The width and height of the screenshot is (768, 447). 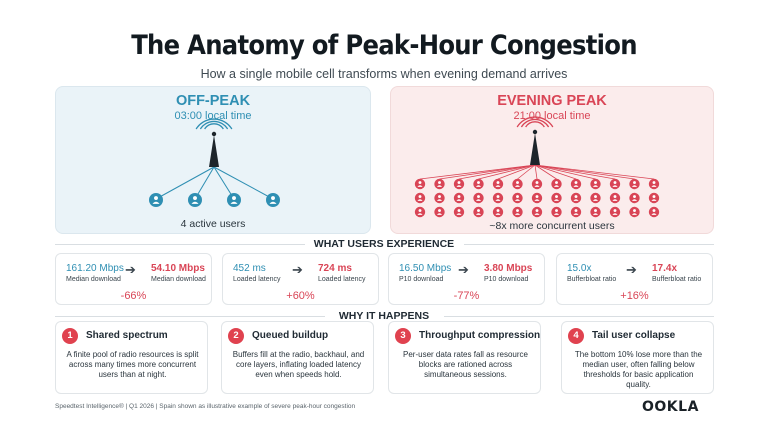 I want to click on tower-tip, so click(x=535, y=132).